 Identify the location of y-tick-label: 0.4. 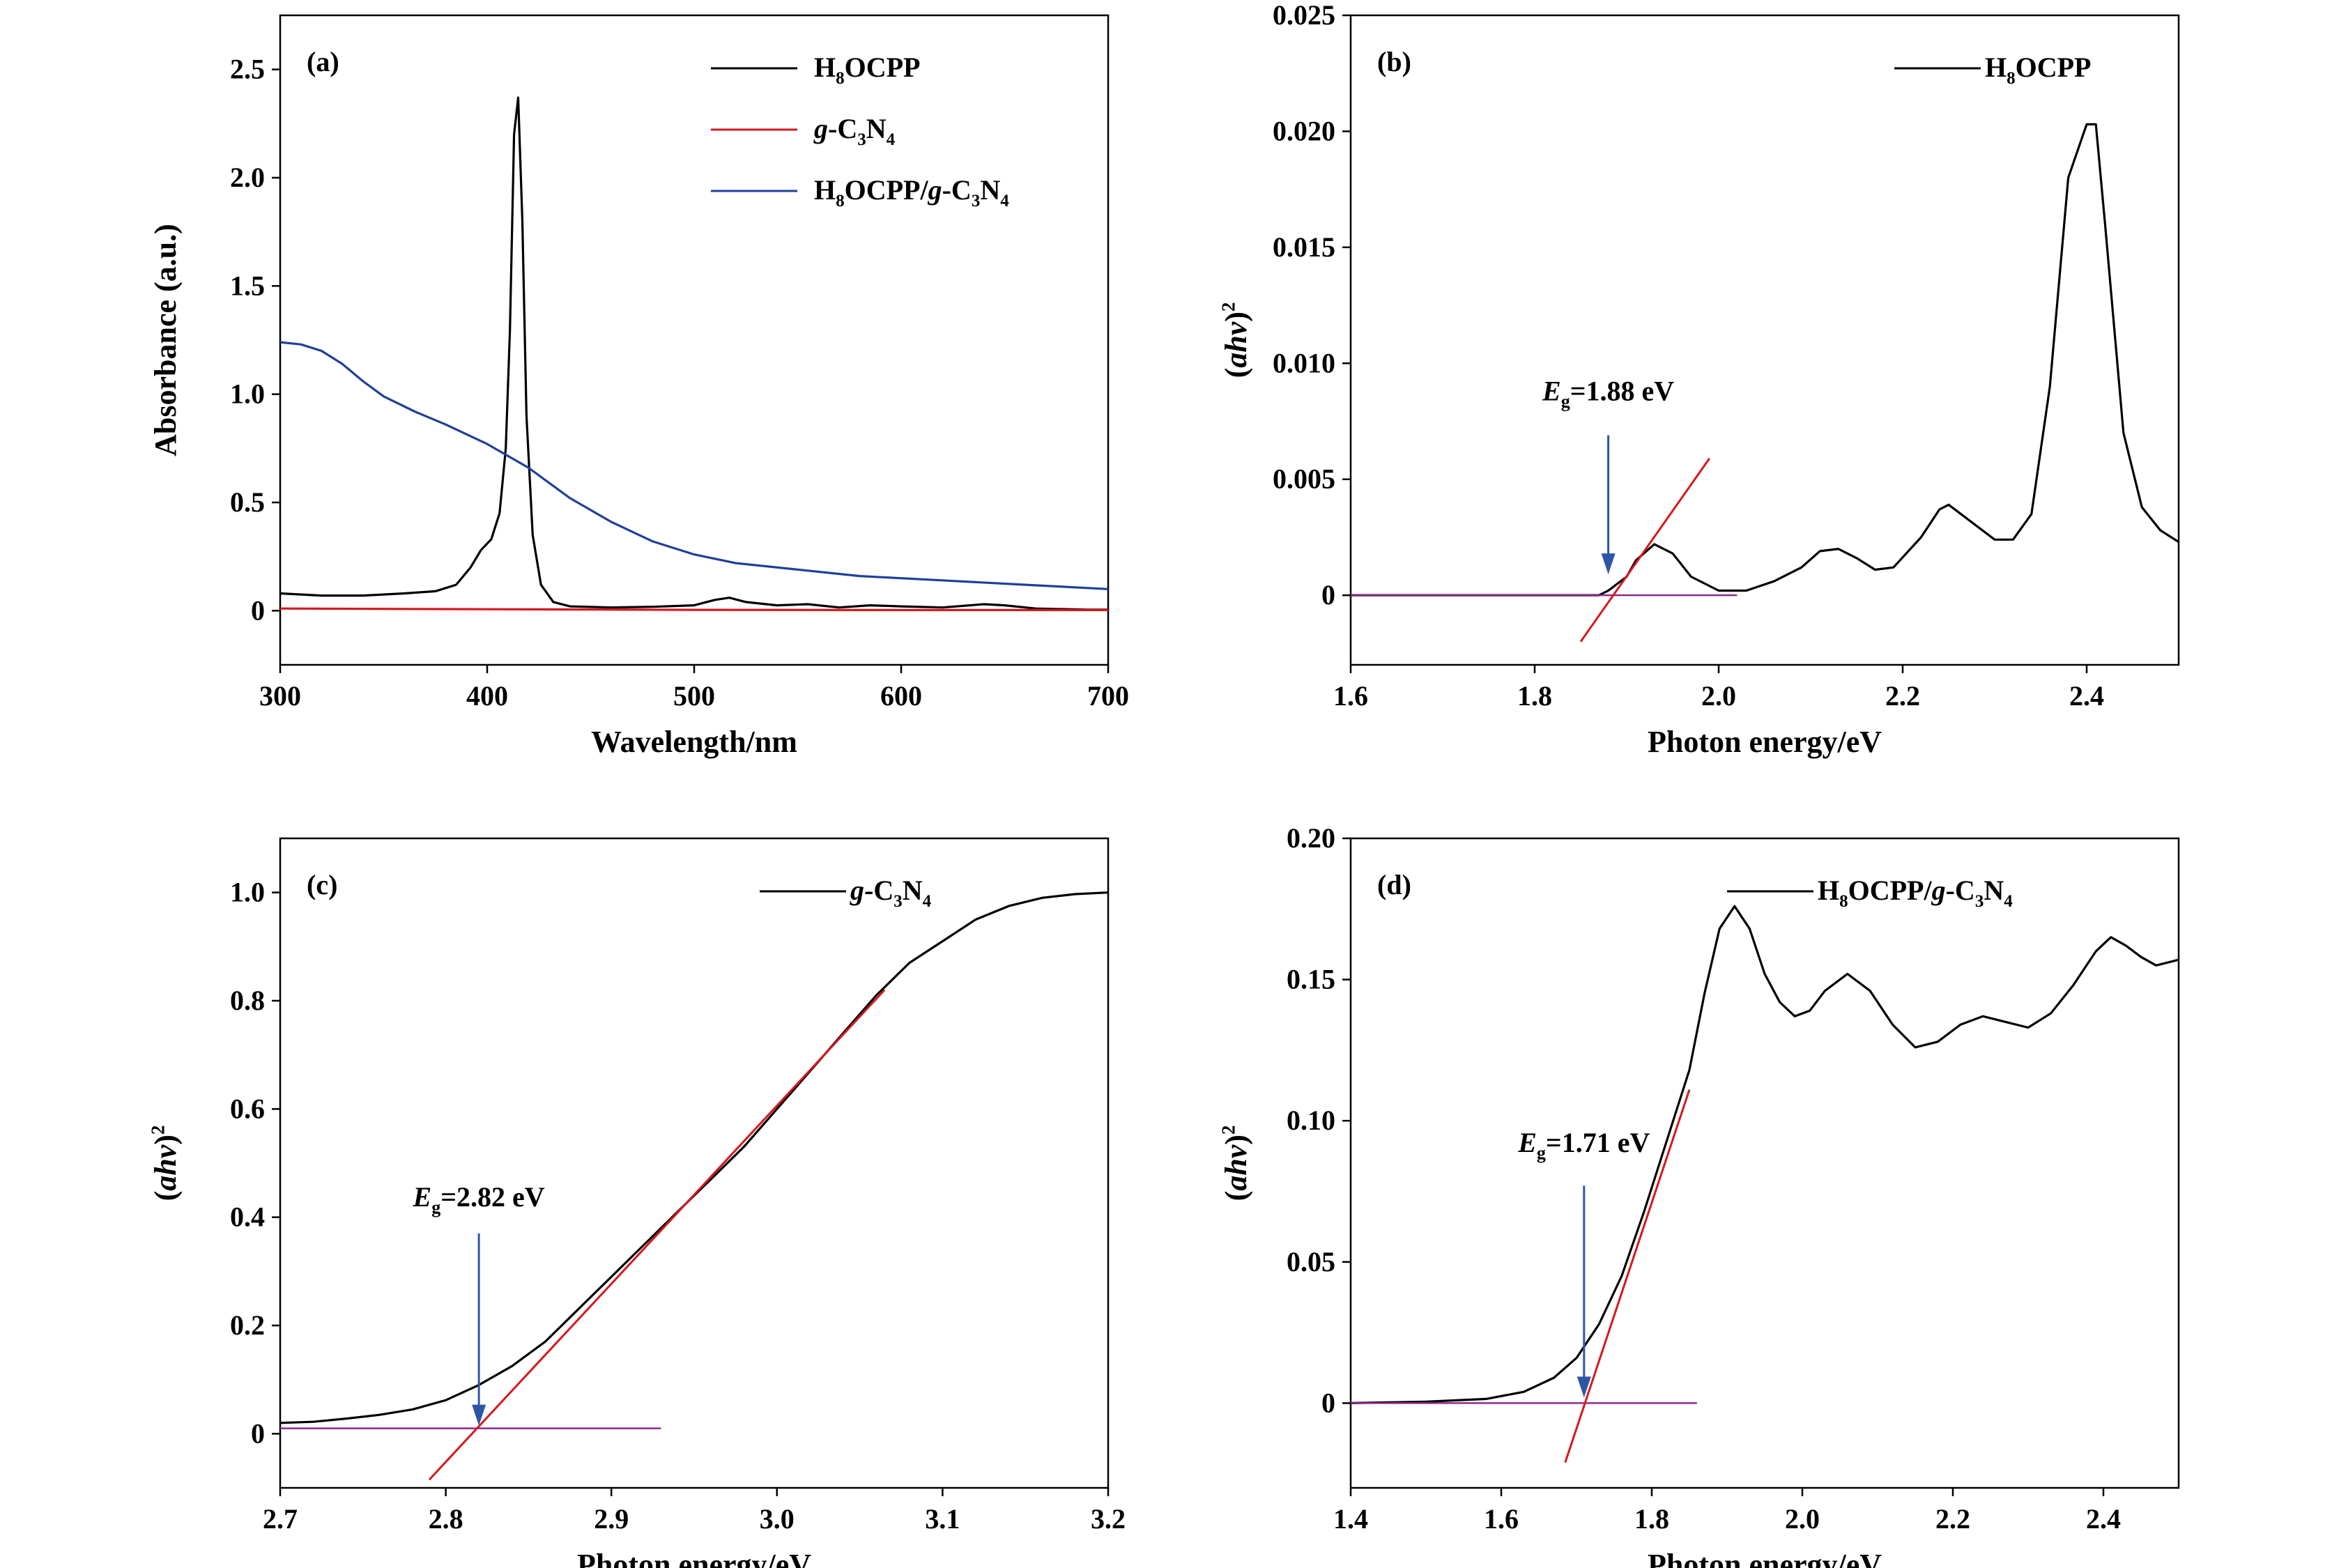
(247, 1217).